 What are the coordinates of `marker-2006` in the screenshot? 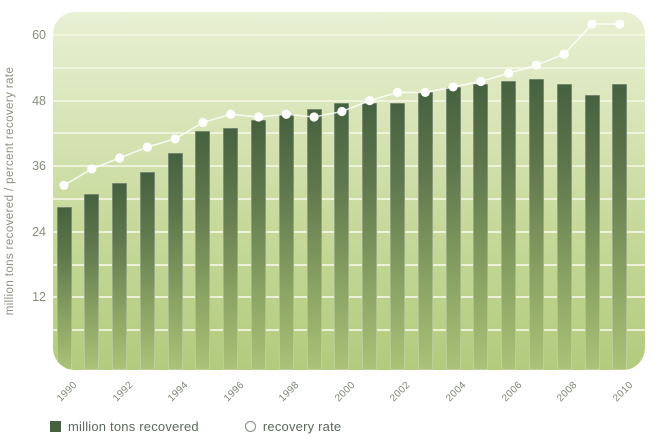 It's located at (509, 73).